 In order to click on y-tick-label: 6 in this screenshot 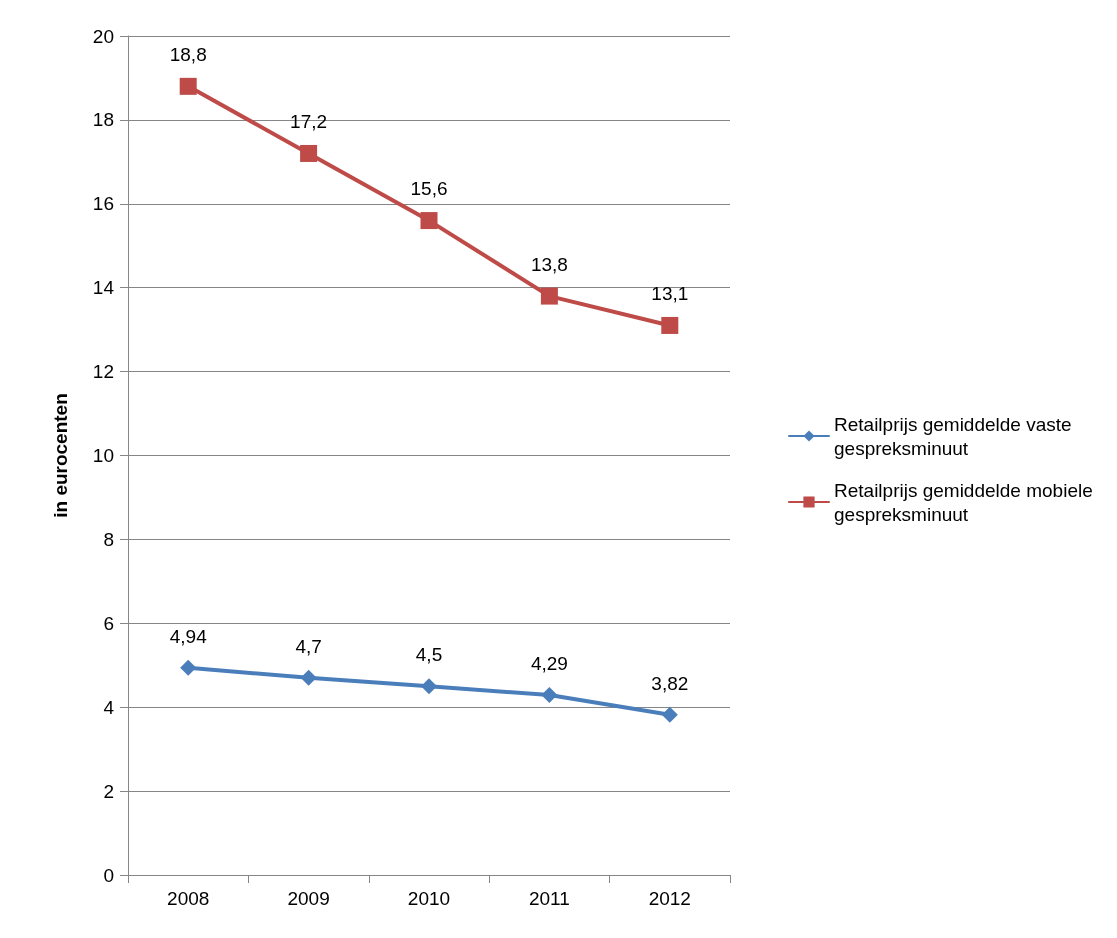, I will do `click(108, 623)`.